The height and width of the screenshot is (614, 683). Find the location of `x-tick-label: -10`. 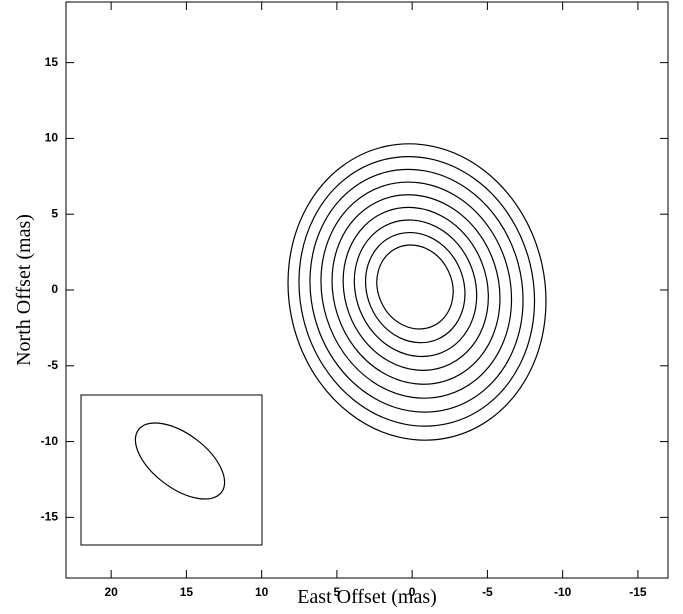

x-tick-label: -10 is located at coordinates (563, 592).